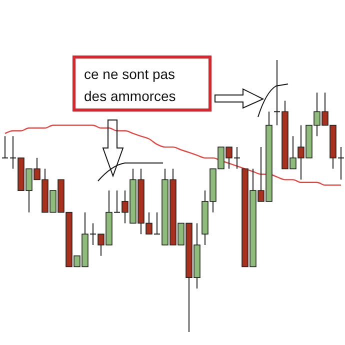 The image size is (345, 345). What do you see at coordinates (5, 147) in the screenshot?
I see `candlestick` at bounding box center [5, 147].